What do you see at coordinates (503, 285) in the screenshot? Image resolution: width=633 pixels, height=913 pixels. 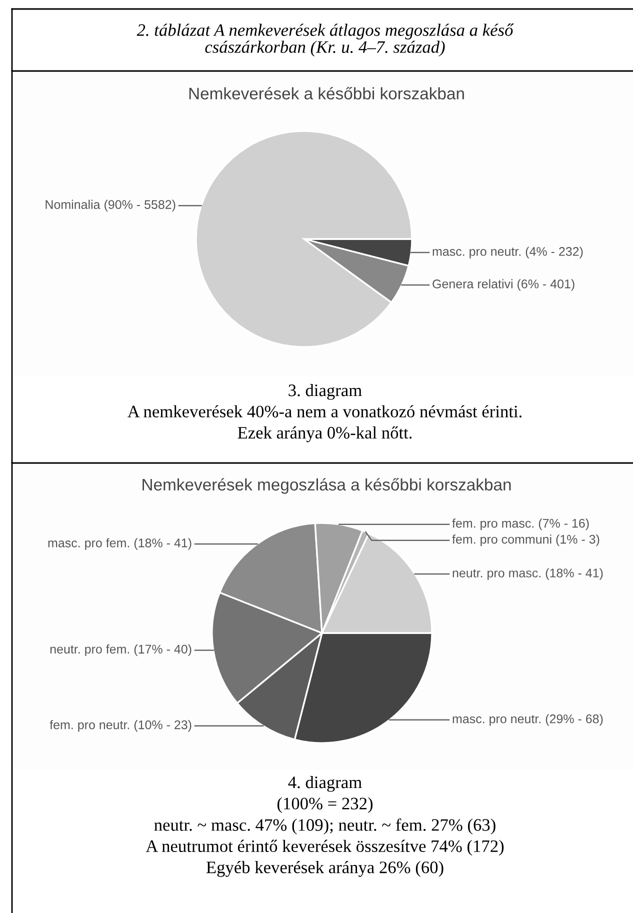 I see `slice-label: Genera relativi (6% - 401)` at bounding box center [503, 285].